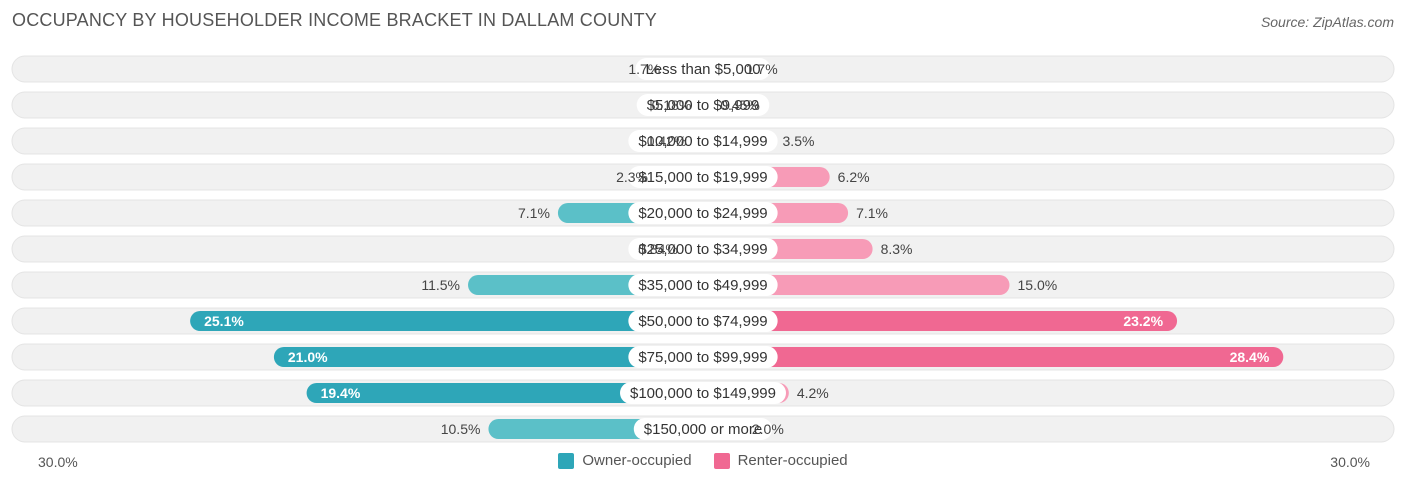  I want to click on category-label: $15,000 to $19,999, so click(702, 177).